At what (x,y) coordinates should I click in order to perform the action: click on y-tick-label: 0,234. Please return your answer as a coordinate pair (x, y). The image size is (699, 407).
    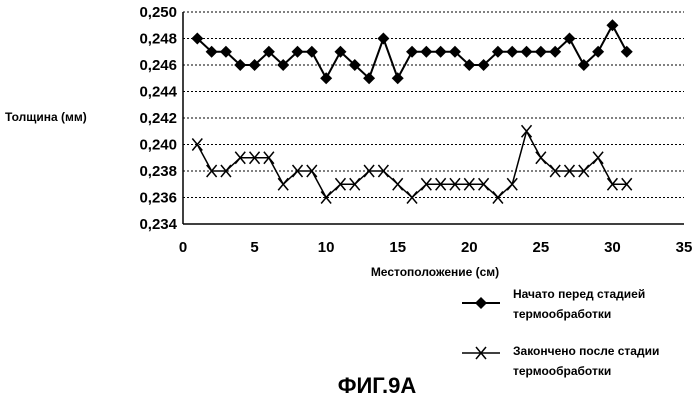
    Looking at the image, I should click on (158, 224).